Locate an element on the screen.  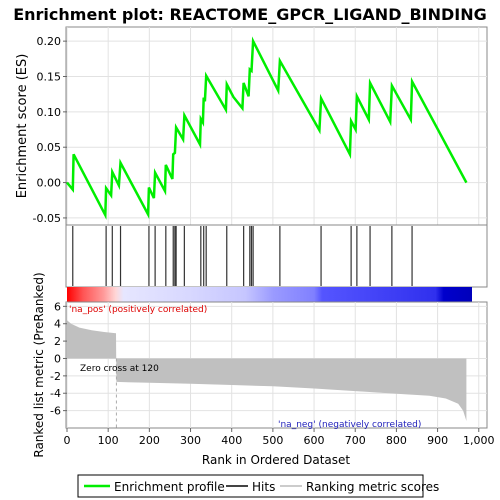
metric-y-tick-label: 0 is located at coordinates (57, 358).